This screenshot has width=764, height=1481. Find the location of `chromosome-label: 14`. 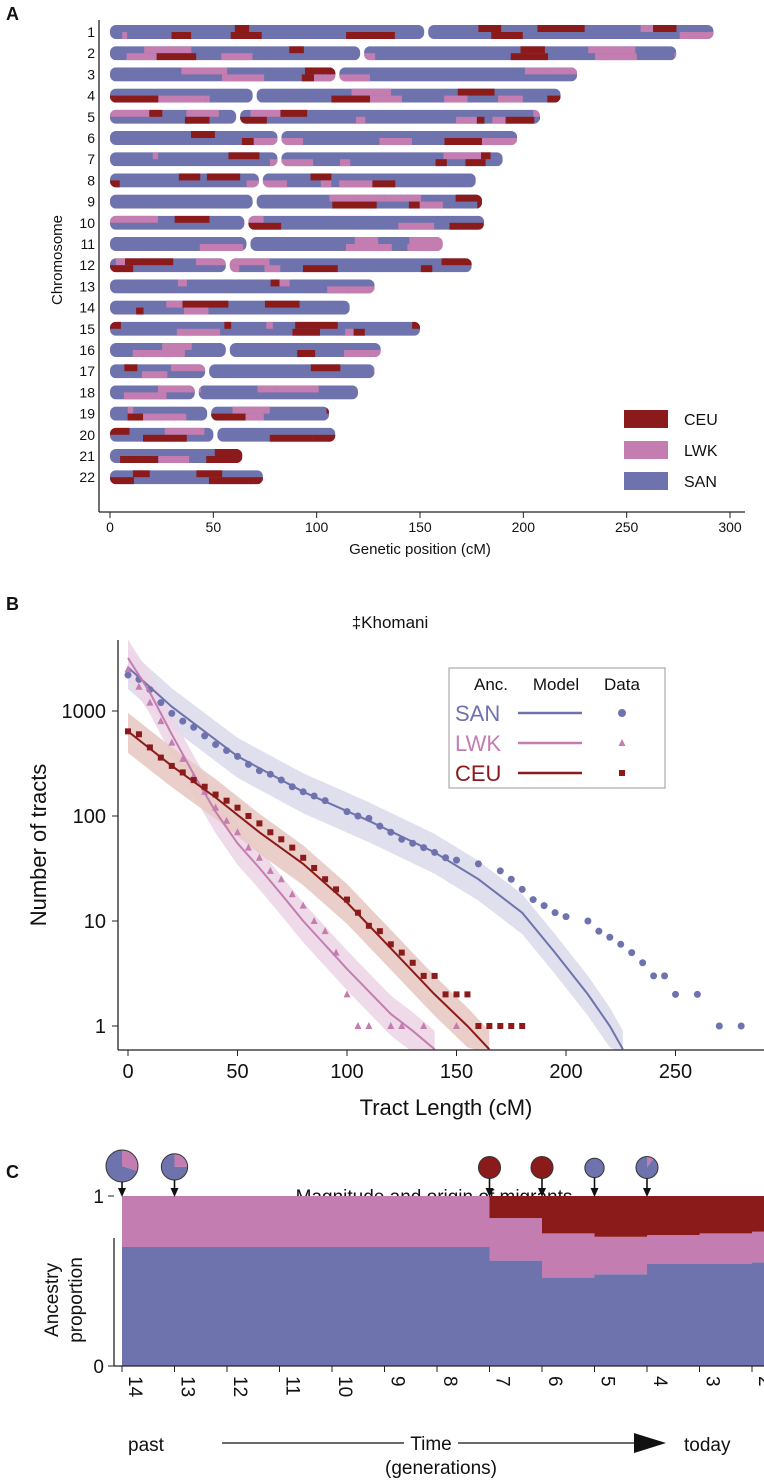

chromosome-label: 14 is located at coordinates (87, 308).